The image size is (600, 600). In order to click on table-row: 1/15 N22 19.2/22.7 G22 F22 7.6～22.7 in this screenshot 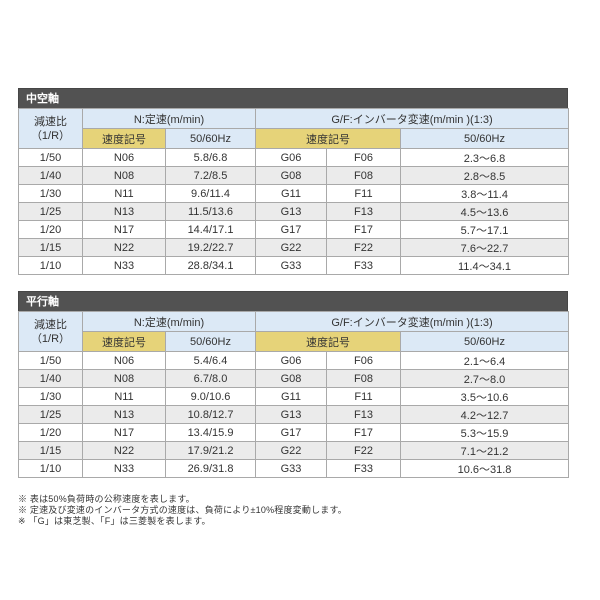, I will do `click(294, 247)`.